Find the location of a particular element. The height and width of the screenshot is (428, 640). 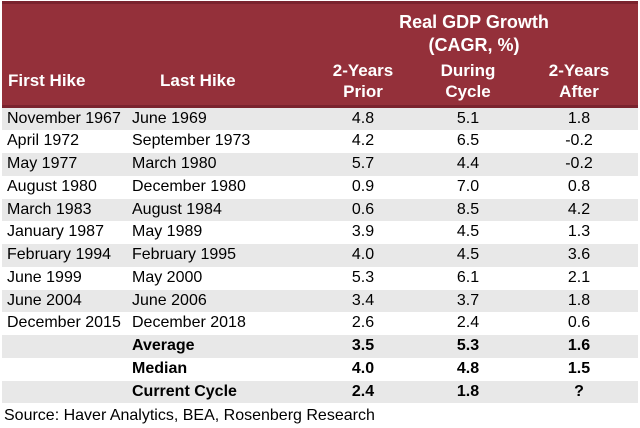

cell-after: 1.5 is located at coordinates (579, 368).